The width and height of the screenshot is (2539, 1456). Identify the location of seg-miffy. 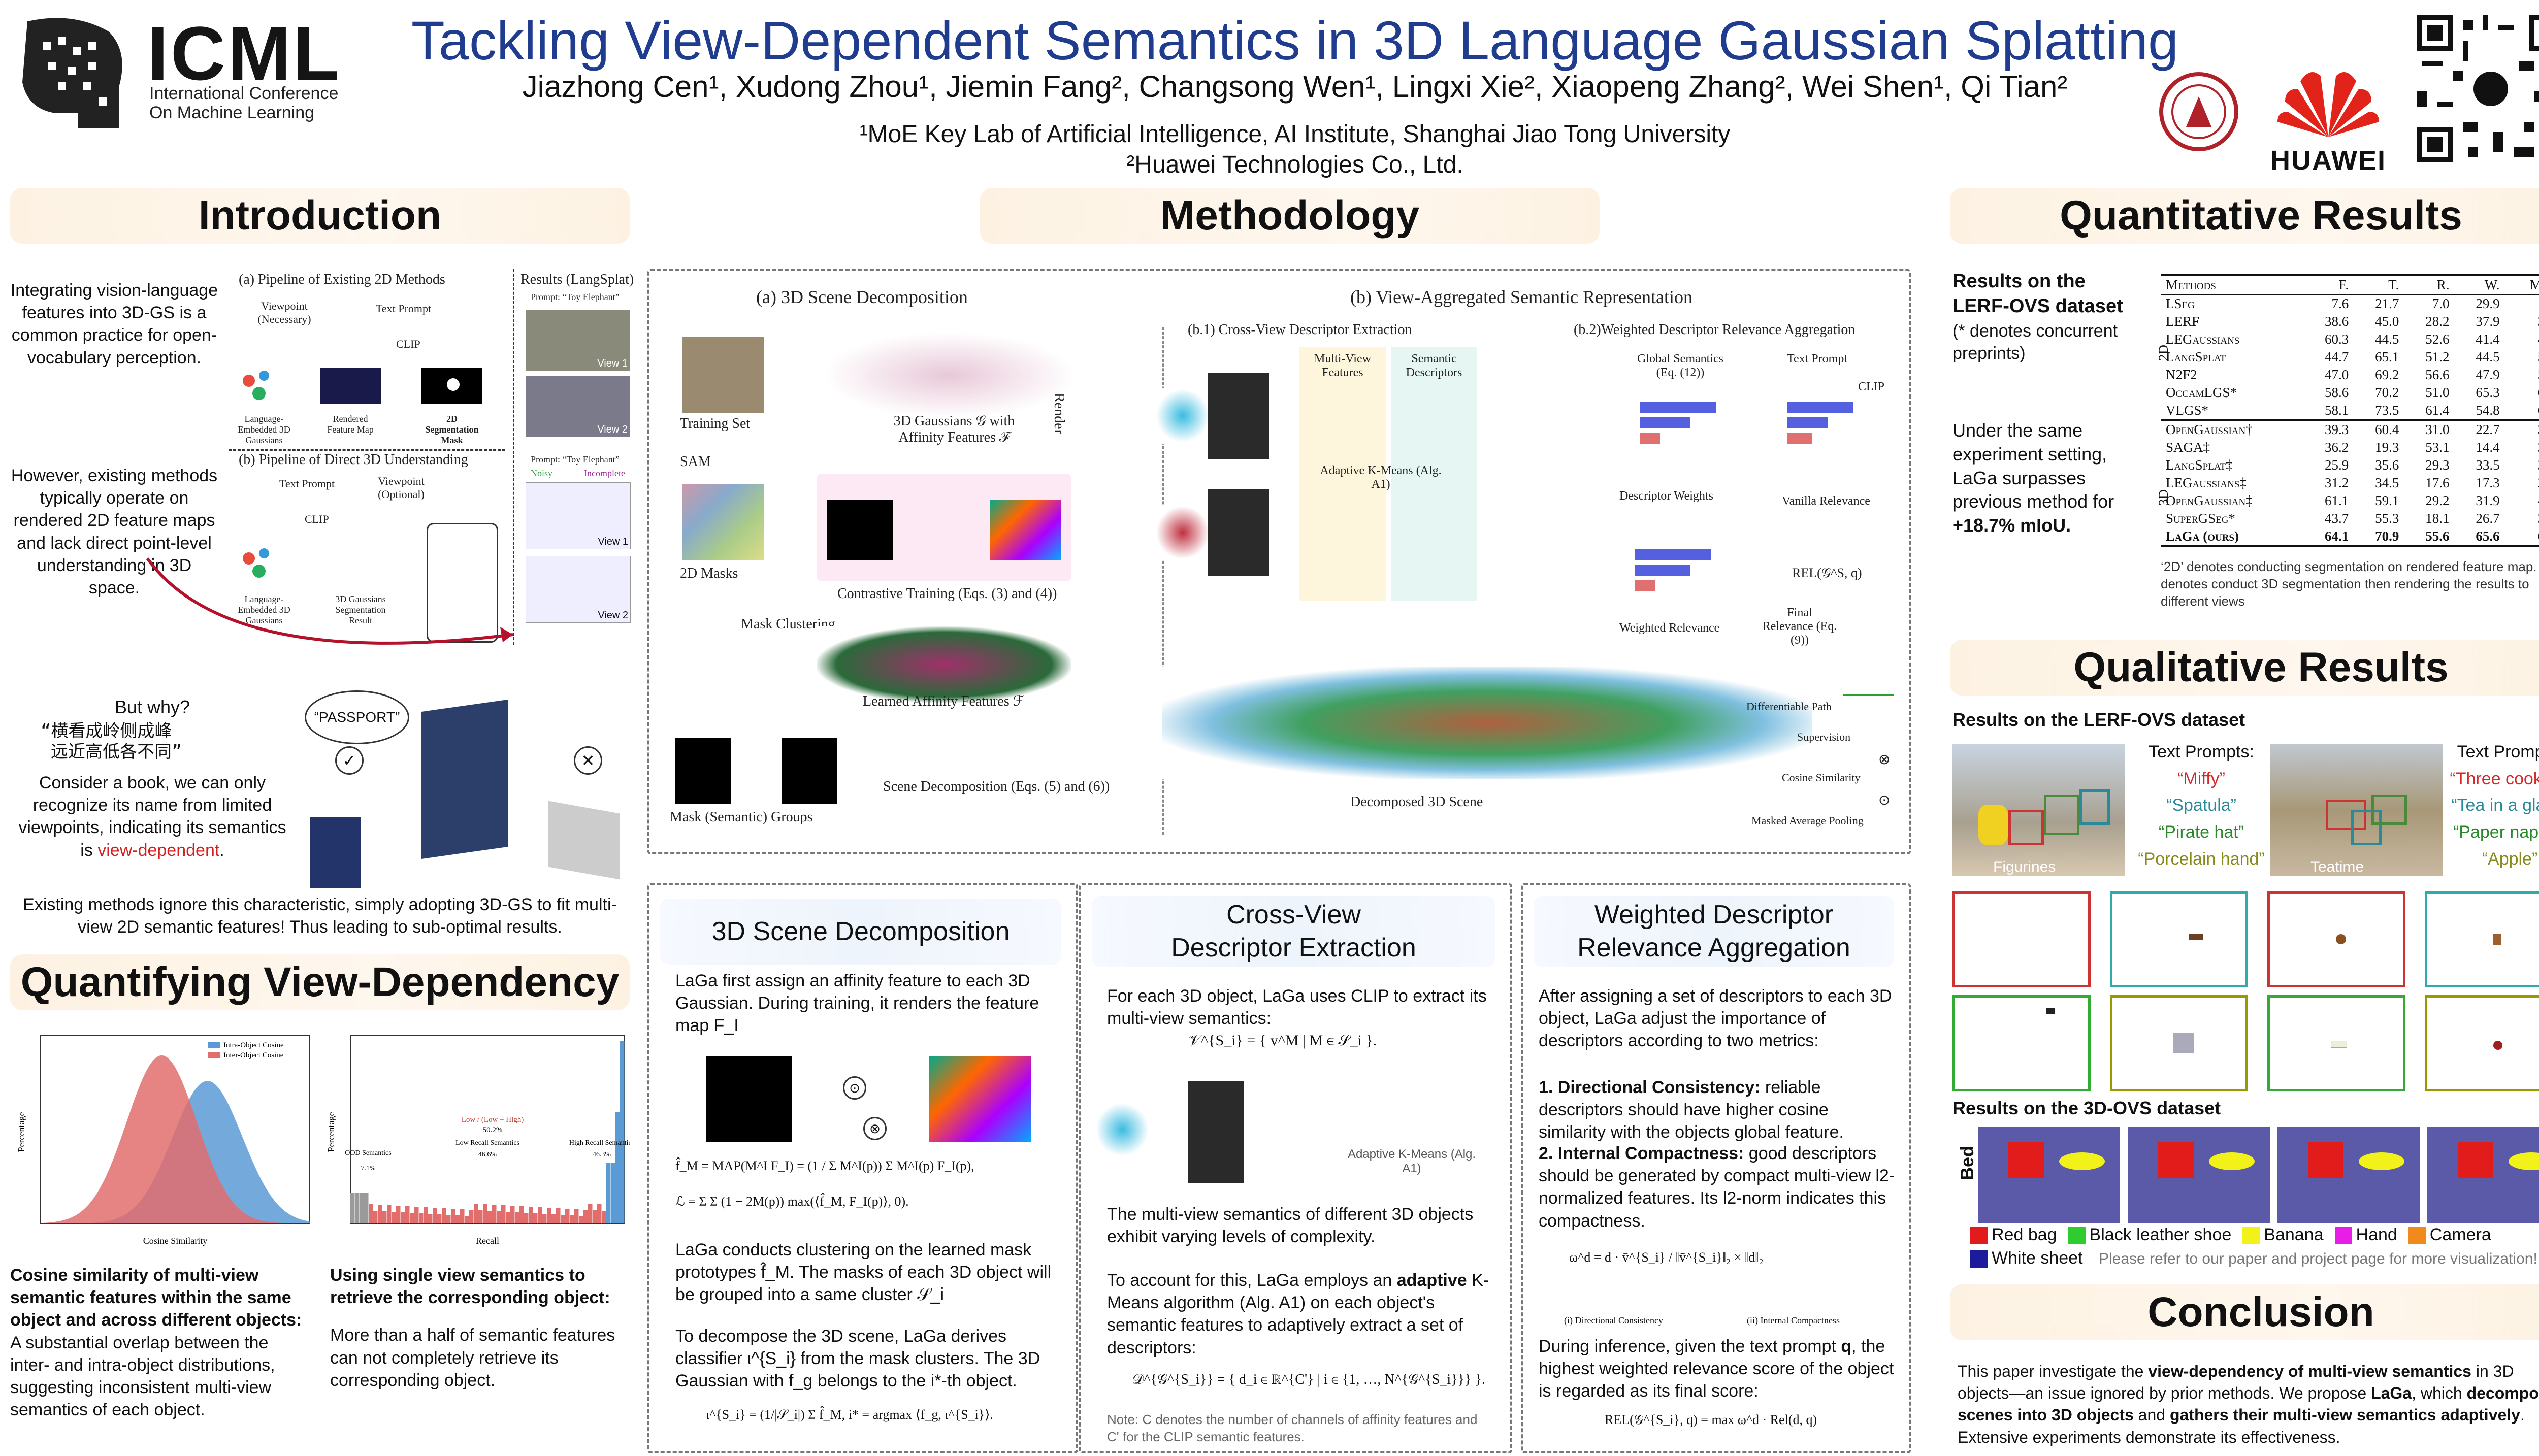
(2022, 939).